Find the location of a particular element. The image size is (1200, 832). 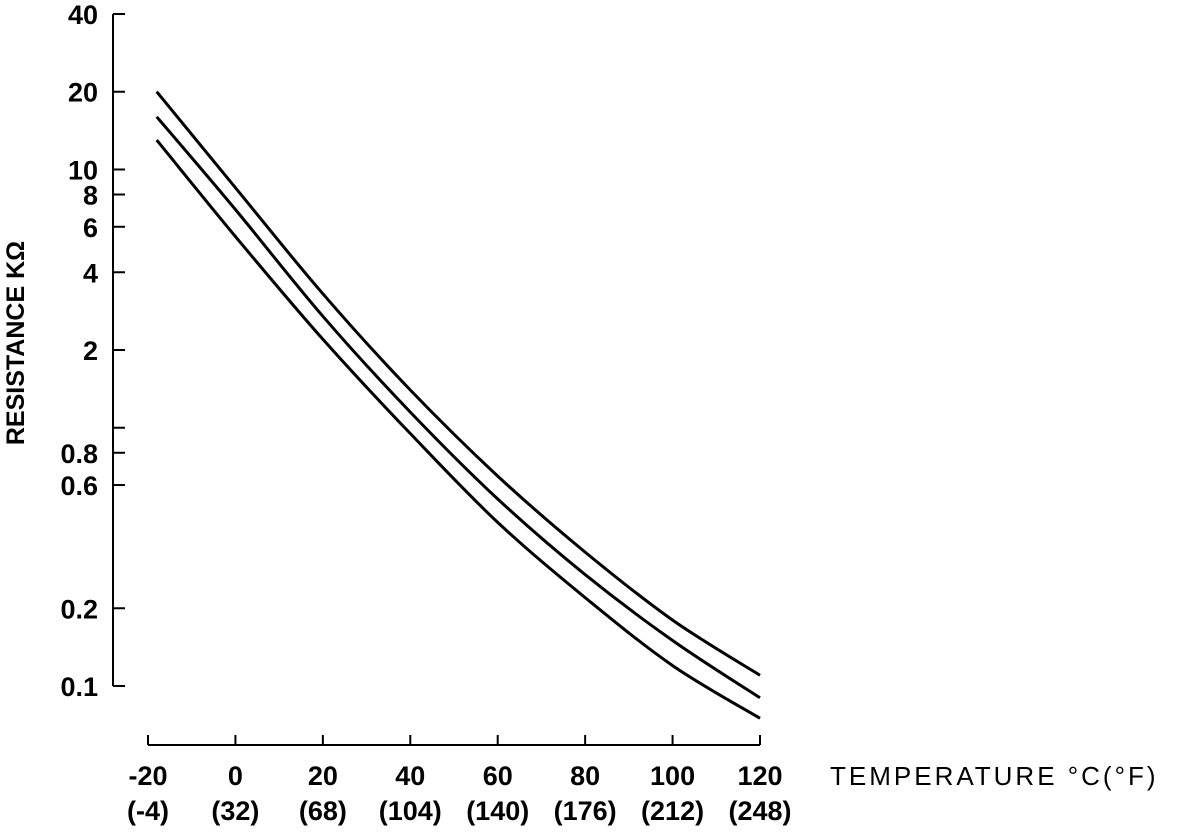

x-tick-label: 120 is located at coordinates (759, 776).